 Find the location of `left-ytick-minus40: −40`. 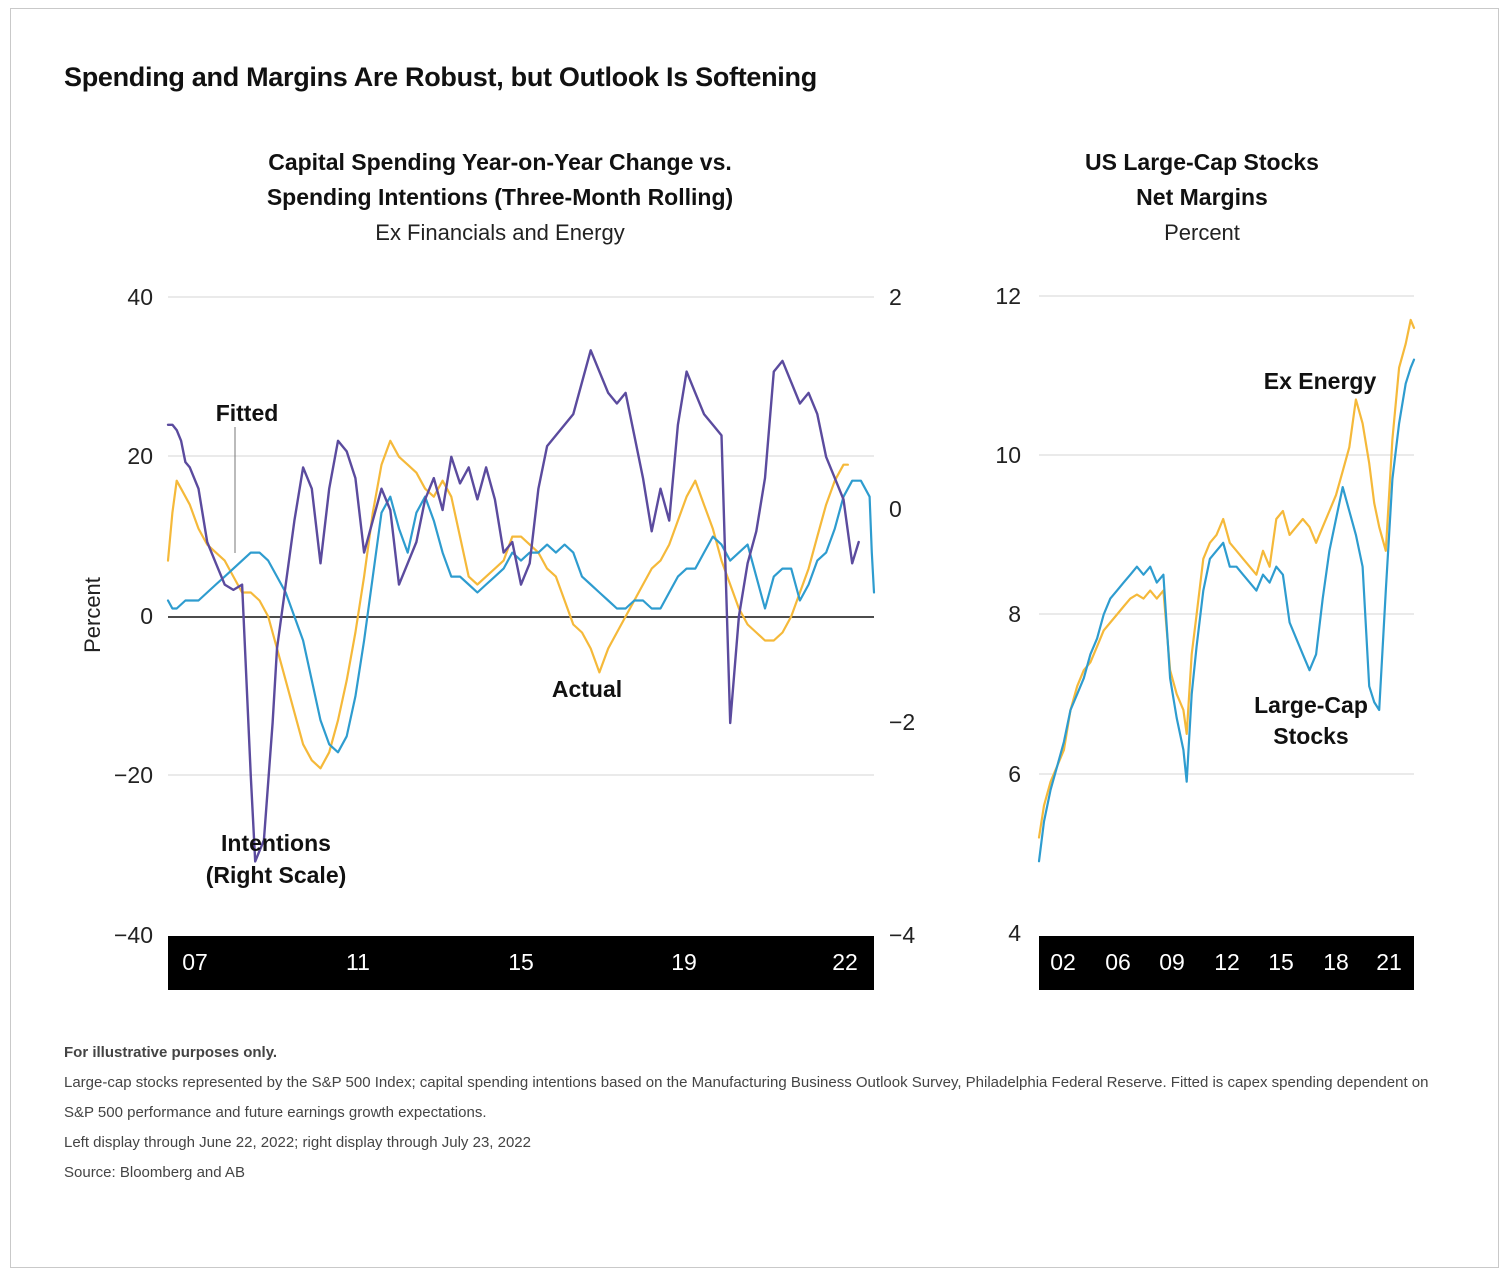

left-ytick-minus40: −40 is located at coordinates (133, 935).